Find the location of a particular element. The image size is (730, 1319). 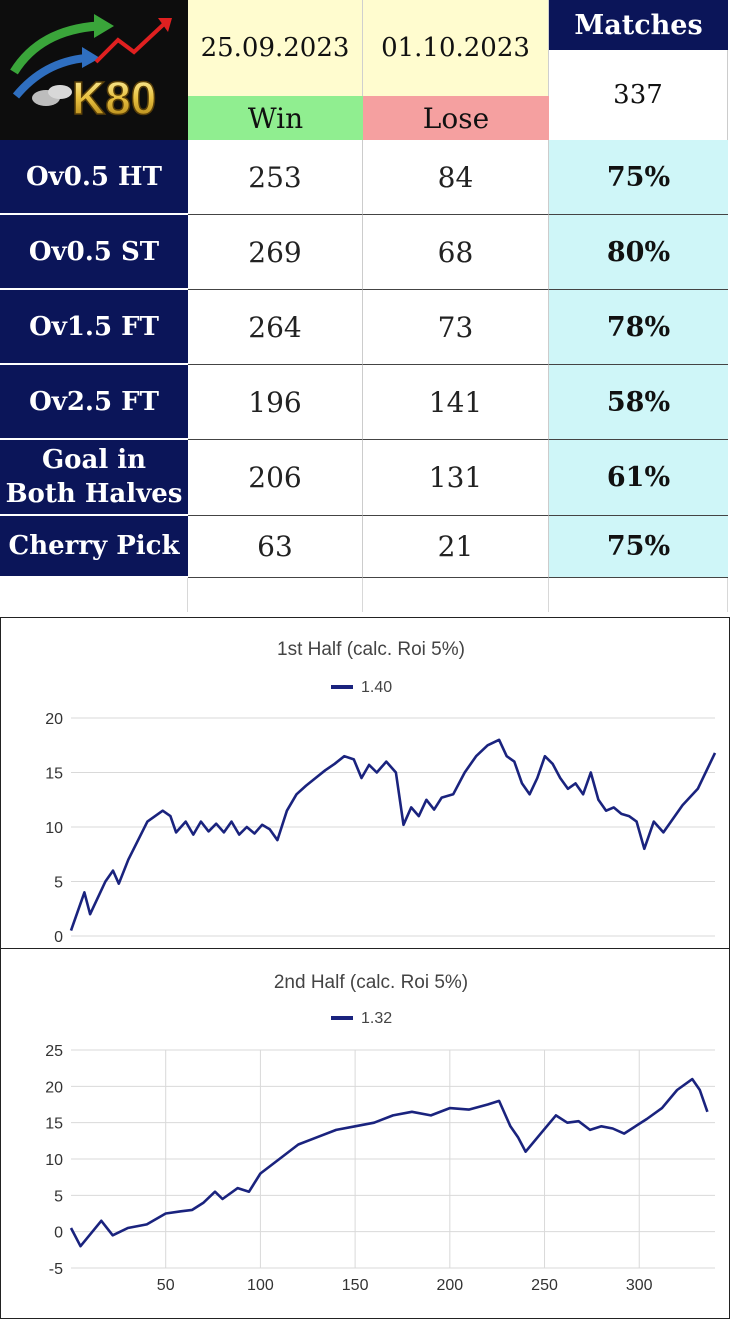

win-header: Win is located at coordinates (275, 118).